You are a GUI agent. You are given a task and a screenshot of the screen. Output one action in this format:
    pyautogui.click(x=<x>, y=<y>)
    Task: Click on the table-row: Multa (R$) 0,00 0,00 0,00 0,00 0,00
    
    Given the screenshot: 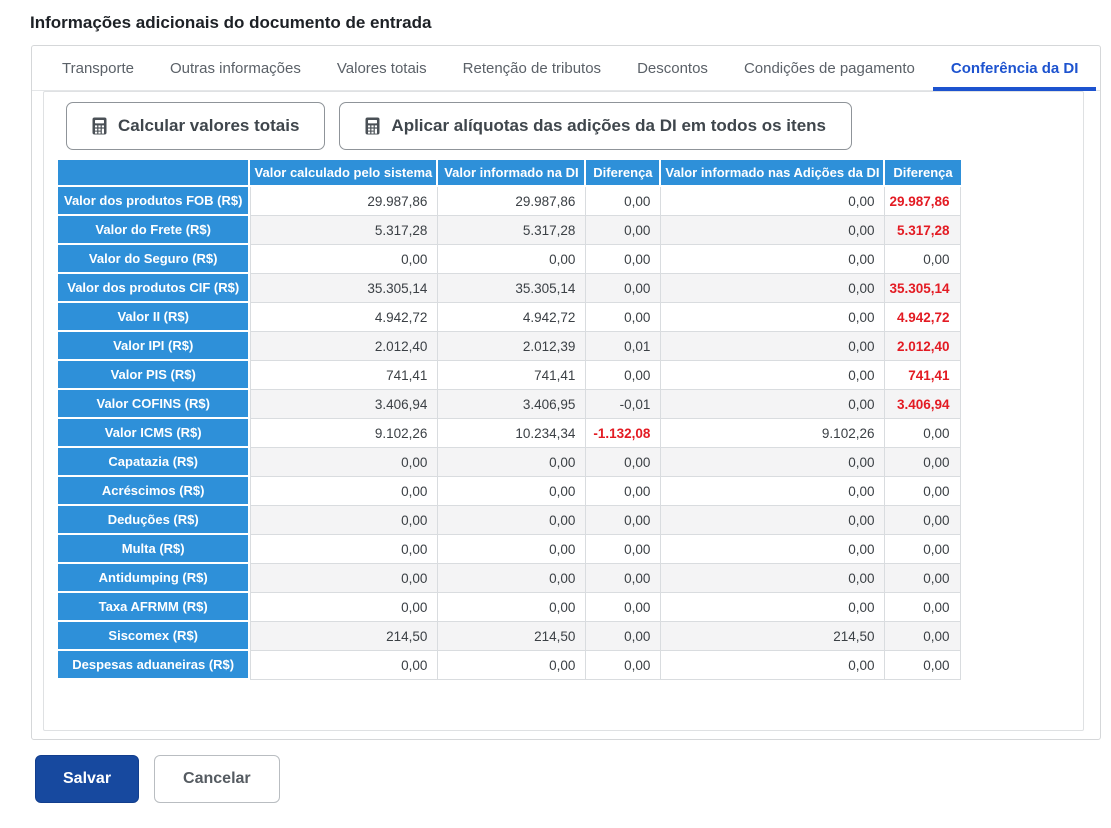 What is the action you would take?
    pyautogui.click(x=509, y=549)
    